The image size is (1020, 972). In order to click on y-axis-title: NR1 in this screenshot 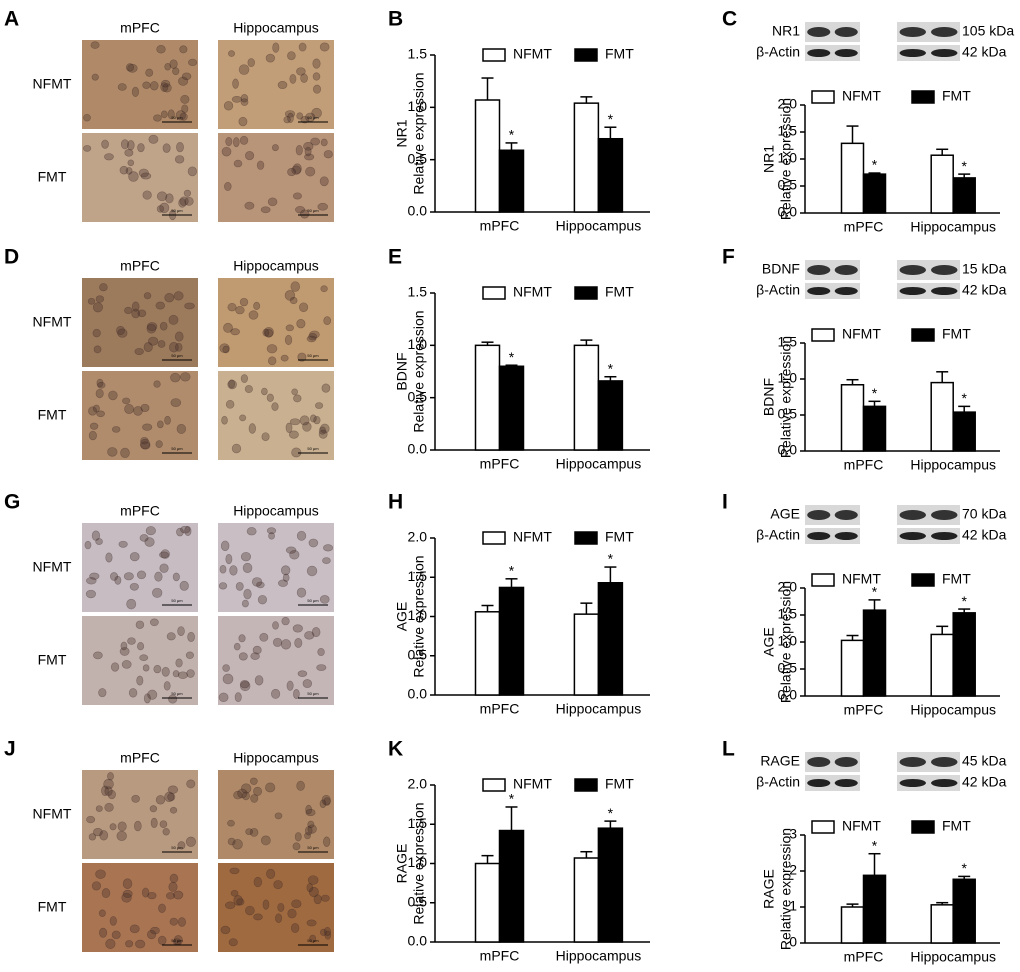, I will do `click(769, 159)`.